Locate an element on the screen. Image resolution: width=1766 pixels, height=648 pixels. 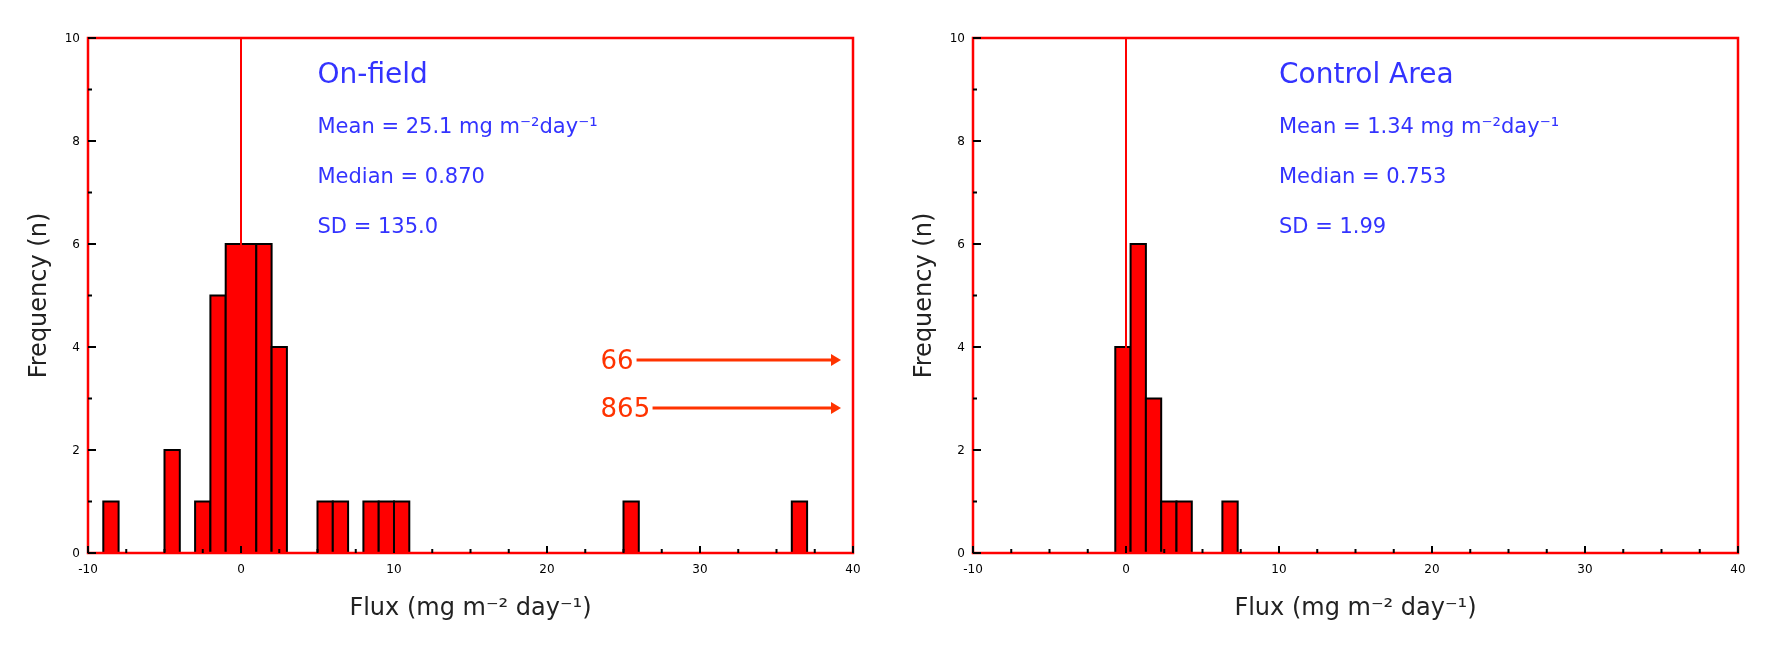
annotation: SD = 1.99 is located at coordinates (1333, 226).